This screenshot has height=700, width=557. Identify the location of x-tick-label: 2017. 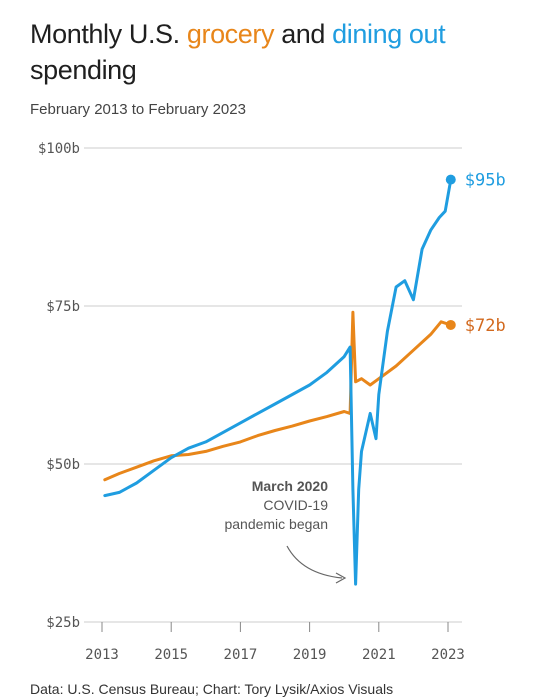
(241, 655).